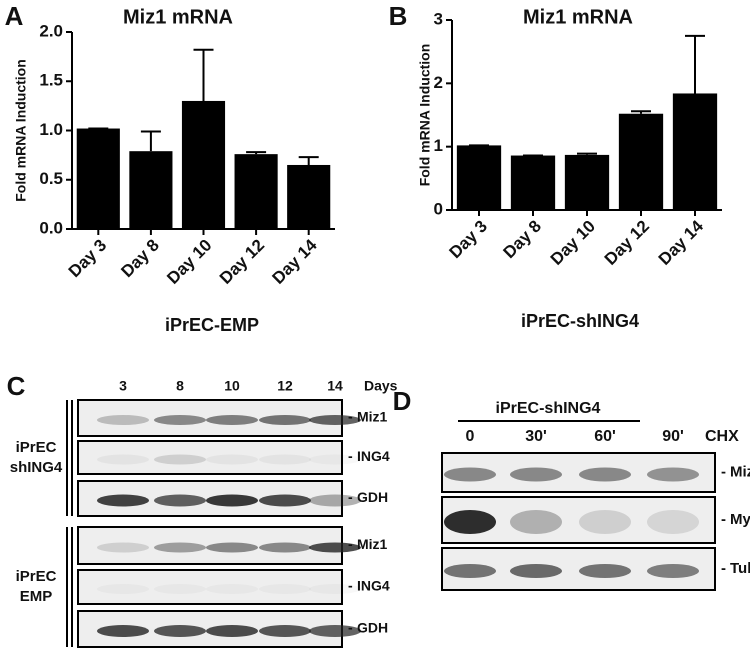 This screenshot has height=654, width=750. What do you see at coordinates (402, 401) in the screenshot?
I see `panel-letter: D` at bounding box center [402, 401].